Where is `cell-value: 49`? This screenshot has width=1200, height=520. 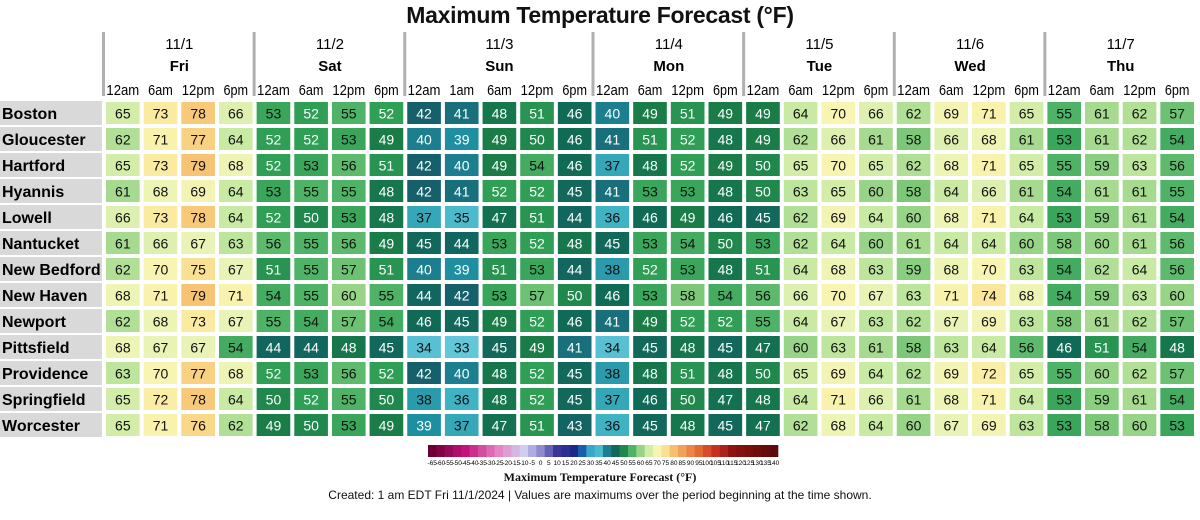 cell-value: 49 is located at coordinates (726, 166).